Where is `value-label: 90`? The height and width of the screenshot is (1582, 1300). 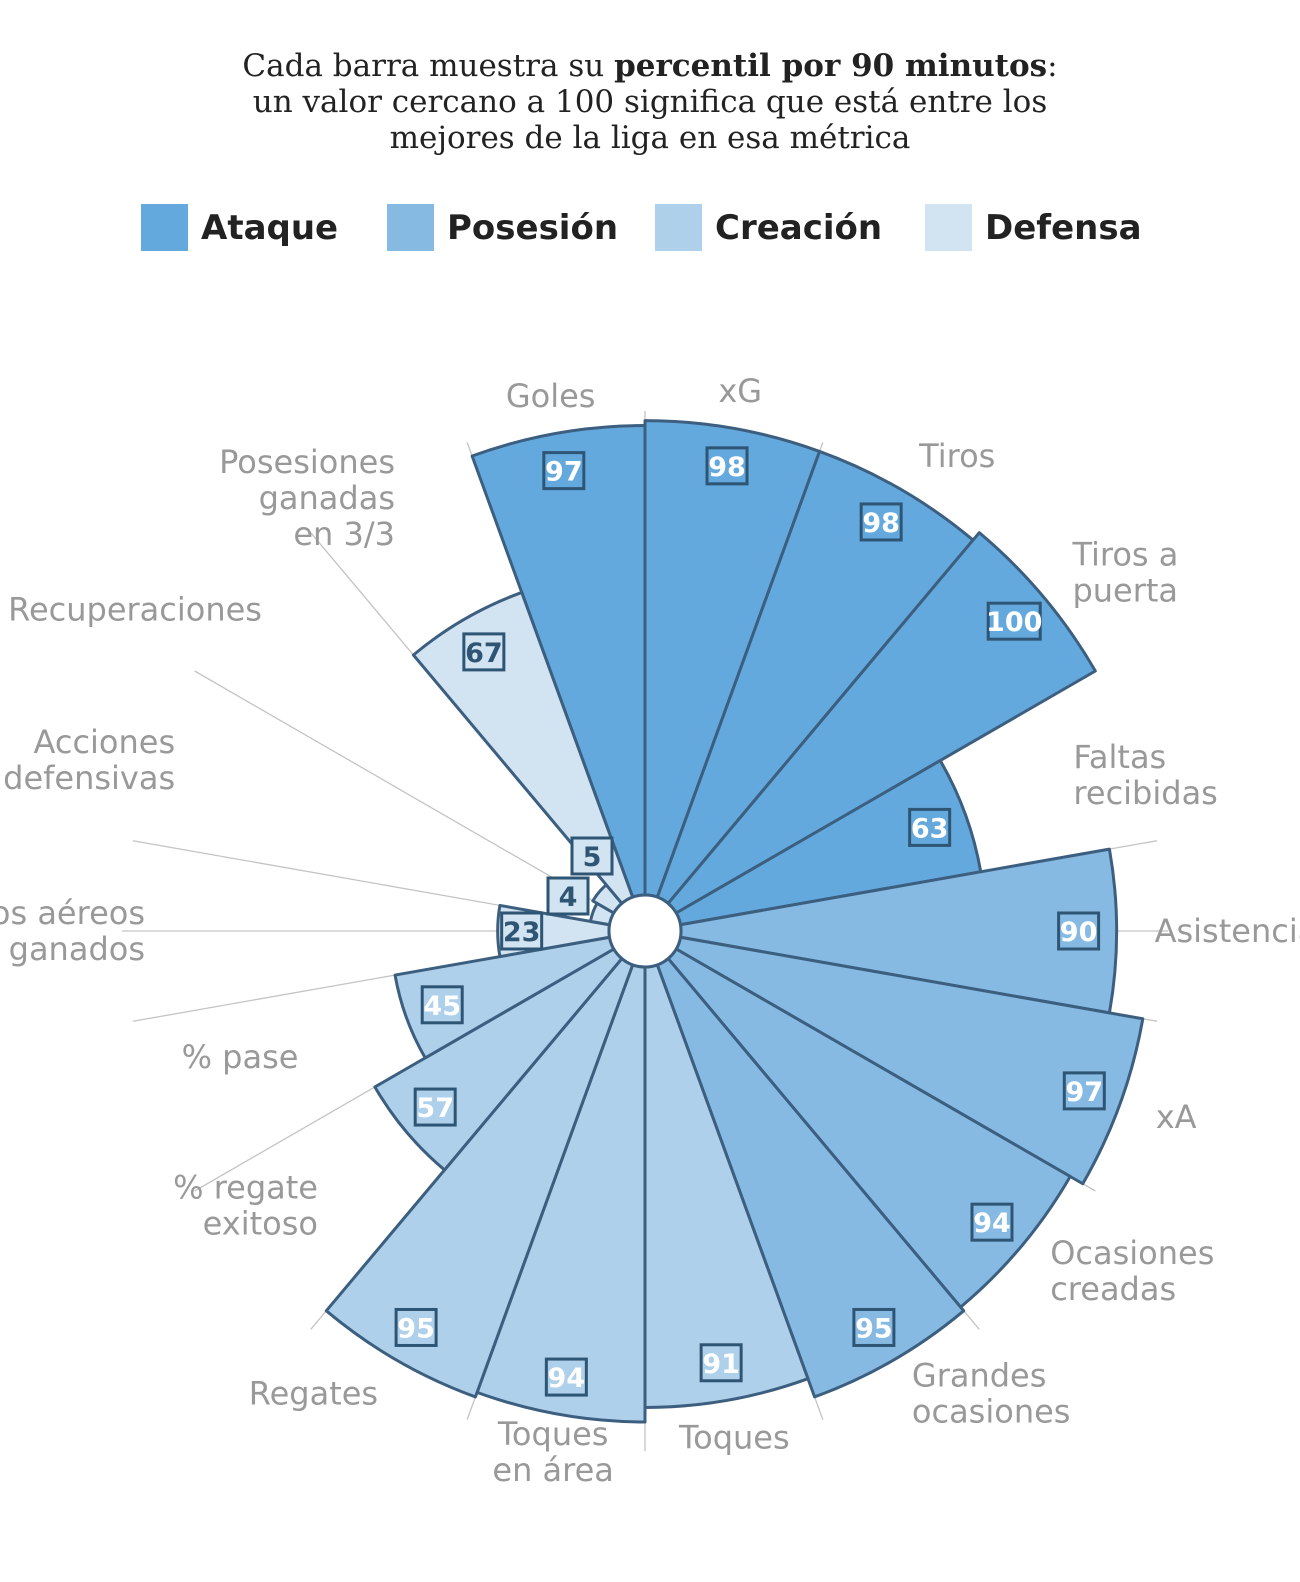 value-label: 90 is located at coordinates (1079, 932).